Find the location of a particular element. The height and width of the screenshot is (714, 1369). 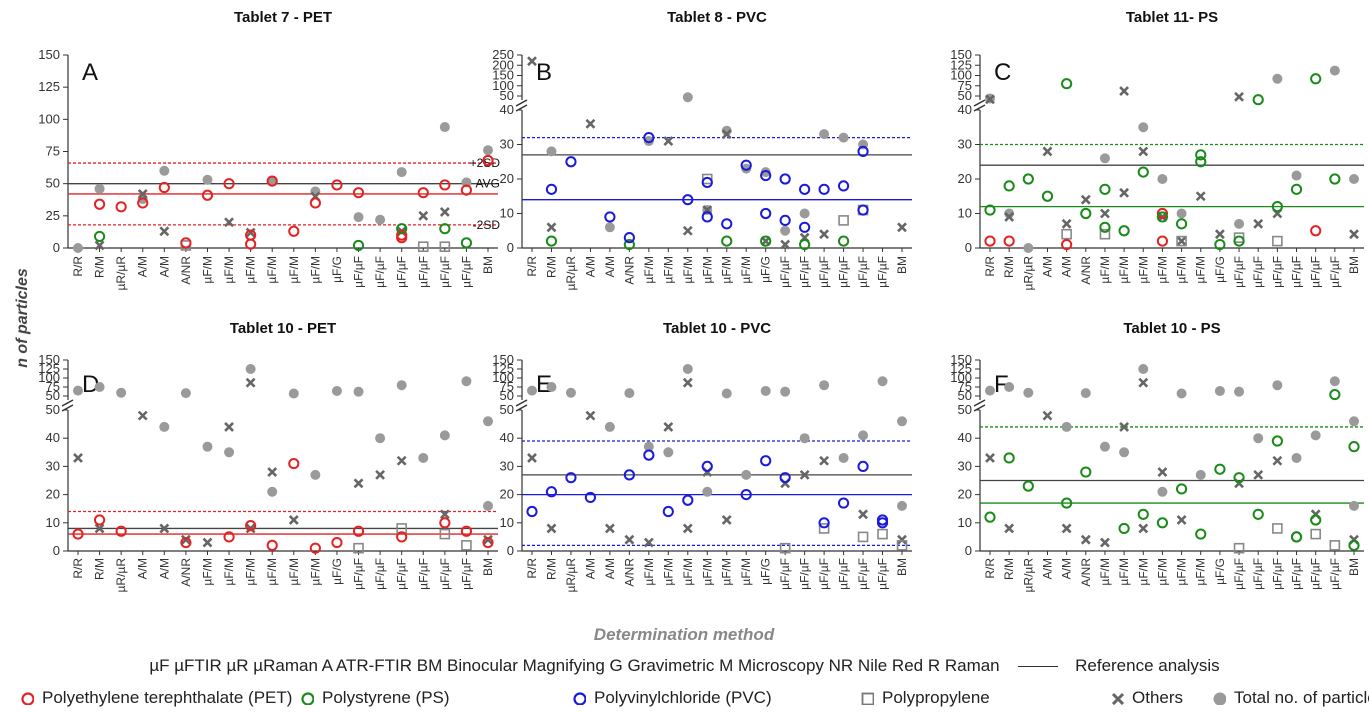

panel-letter: E is located at coordinates (544, 384).